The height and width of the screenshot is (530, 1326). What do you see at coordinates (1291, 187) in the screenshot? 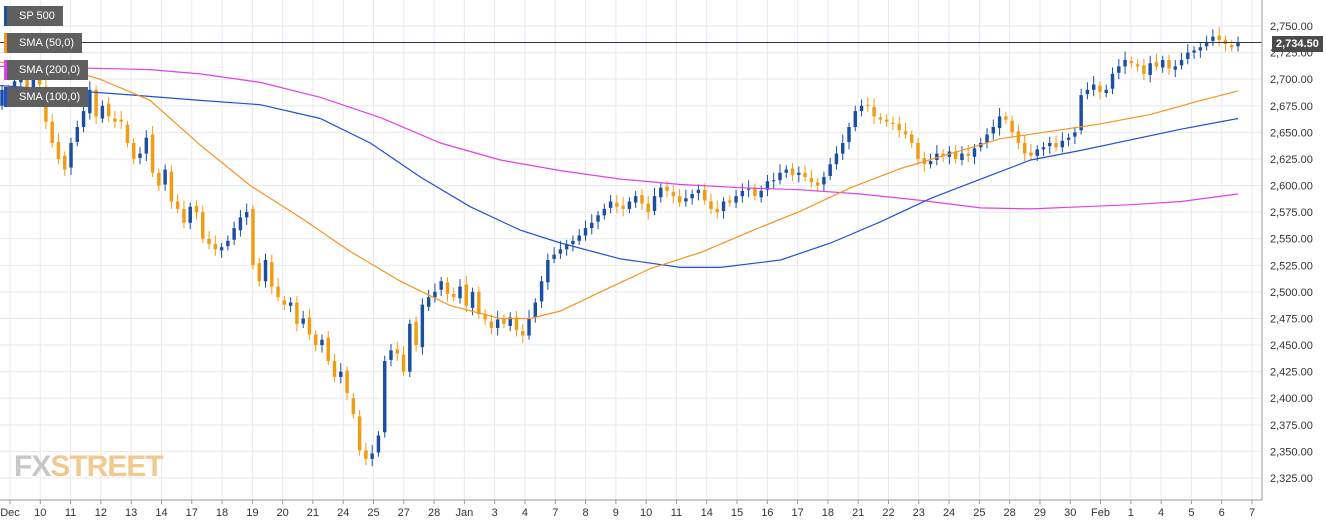
I see `y-tick-label: 2,600.00` at bounding box center [1291, 187].